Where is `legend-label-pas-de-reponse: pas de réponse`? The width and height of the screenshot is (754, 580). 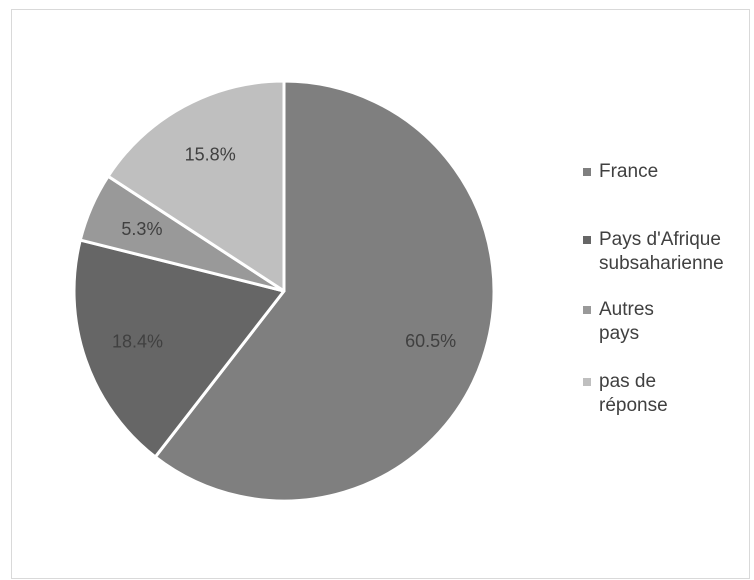
legend-label-pas-de-reponse: pas de réponse is located at coordinates (633, 393).